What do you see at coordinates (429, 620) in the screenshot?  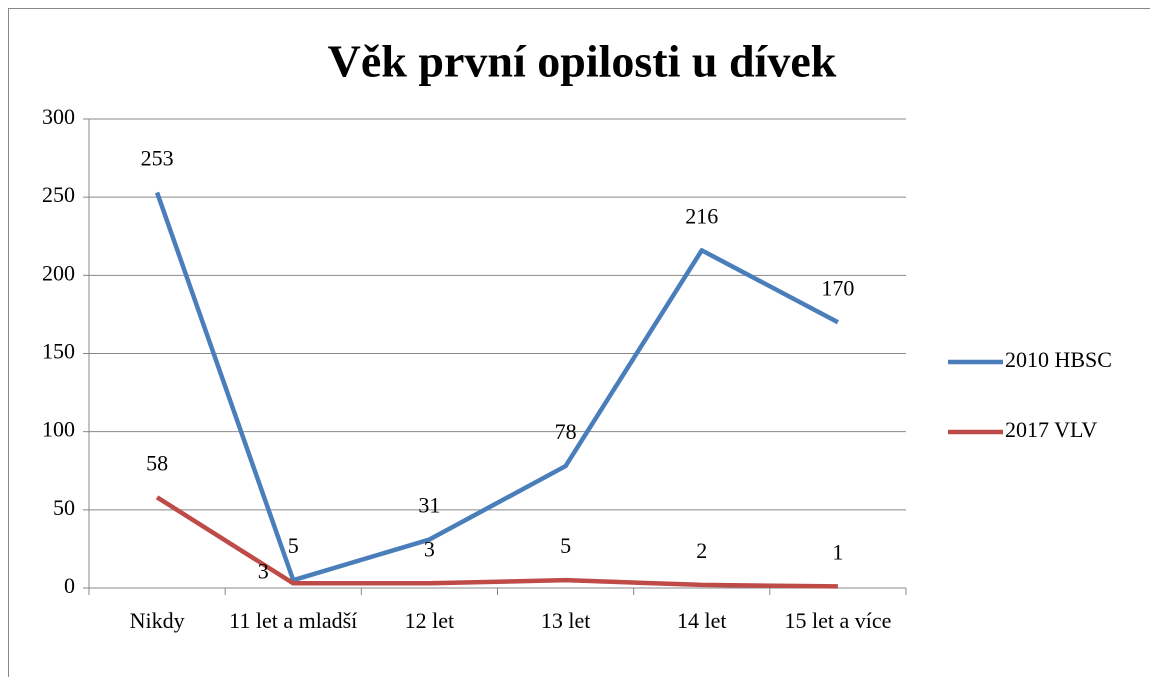 I see `x-tick-label: 12 let` at bounding box center [429, 620].